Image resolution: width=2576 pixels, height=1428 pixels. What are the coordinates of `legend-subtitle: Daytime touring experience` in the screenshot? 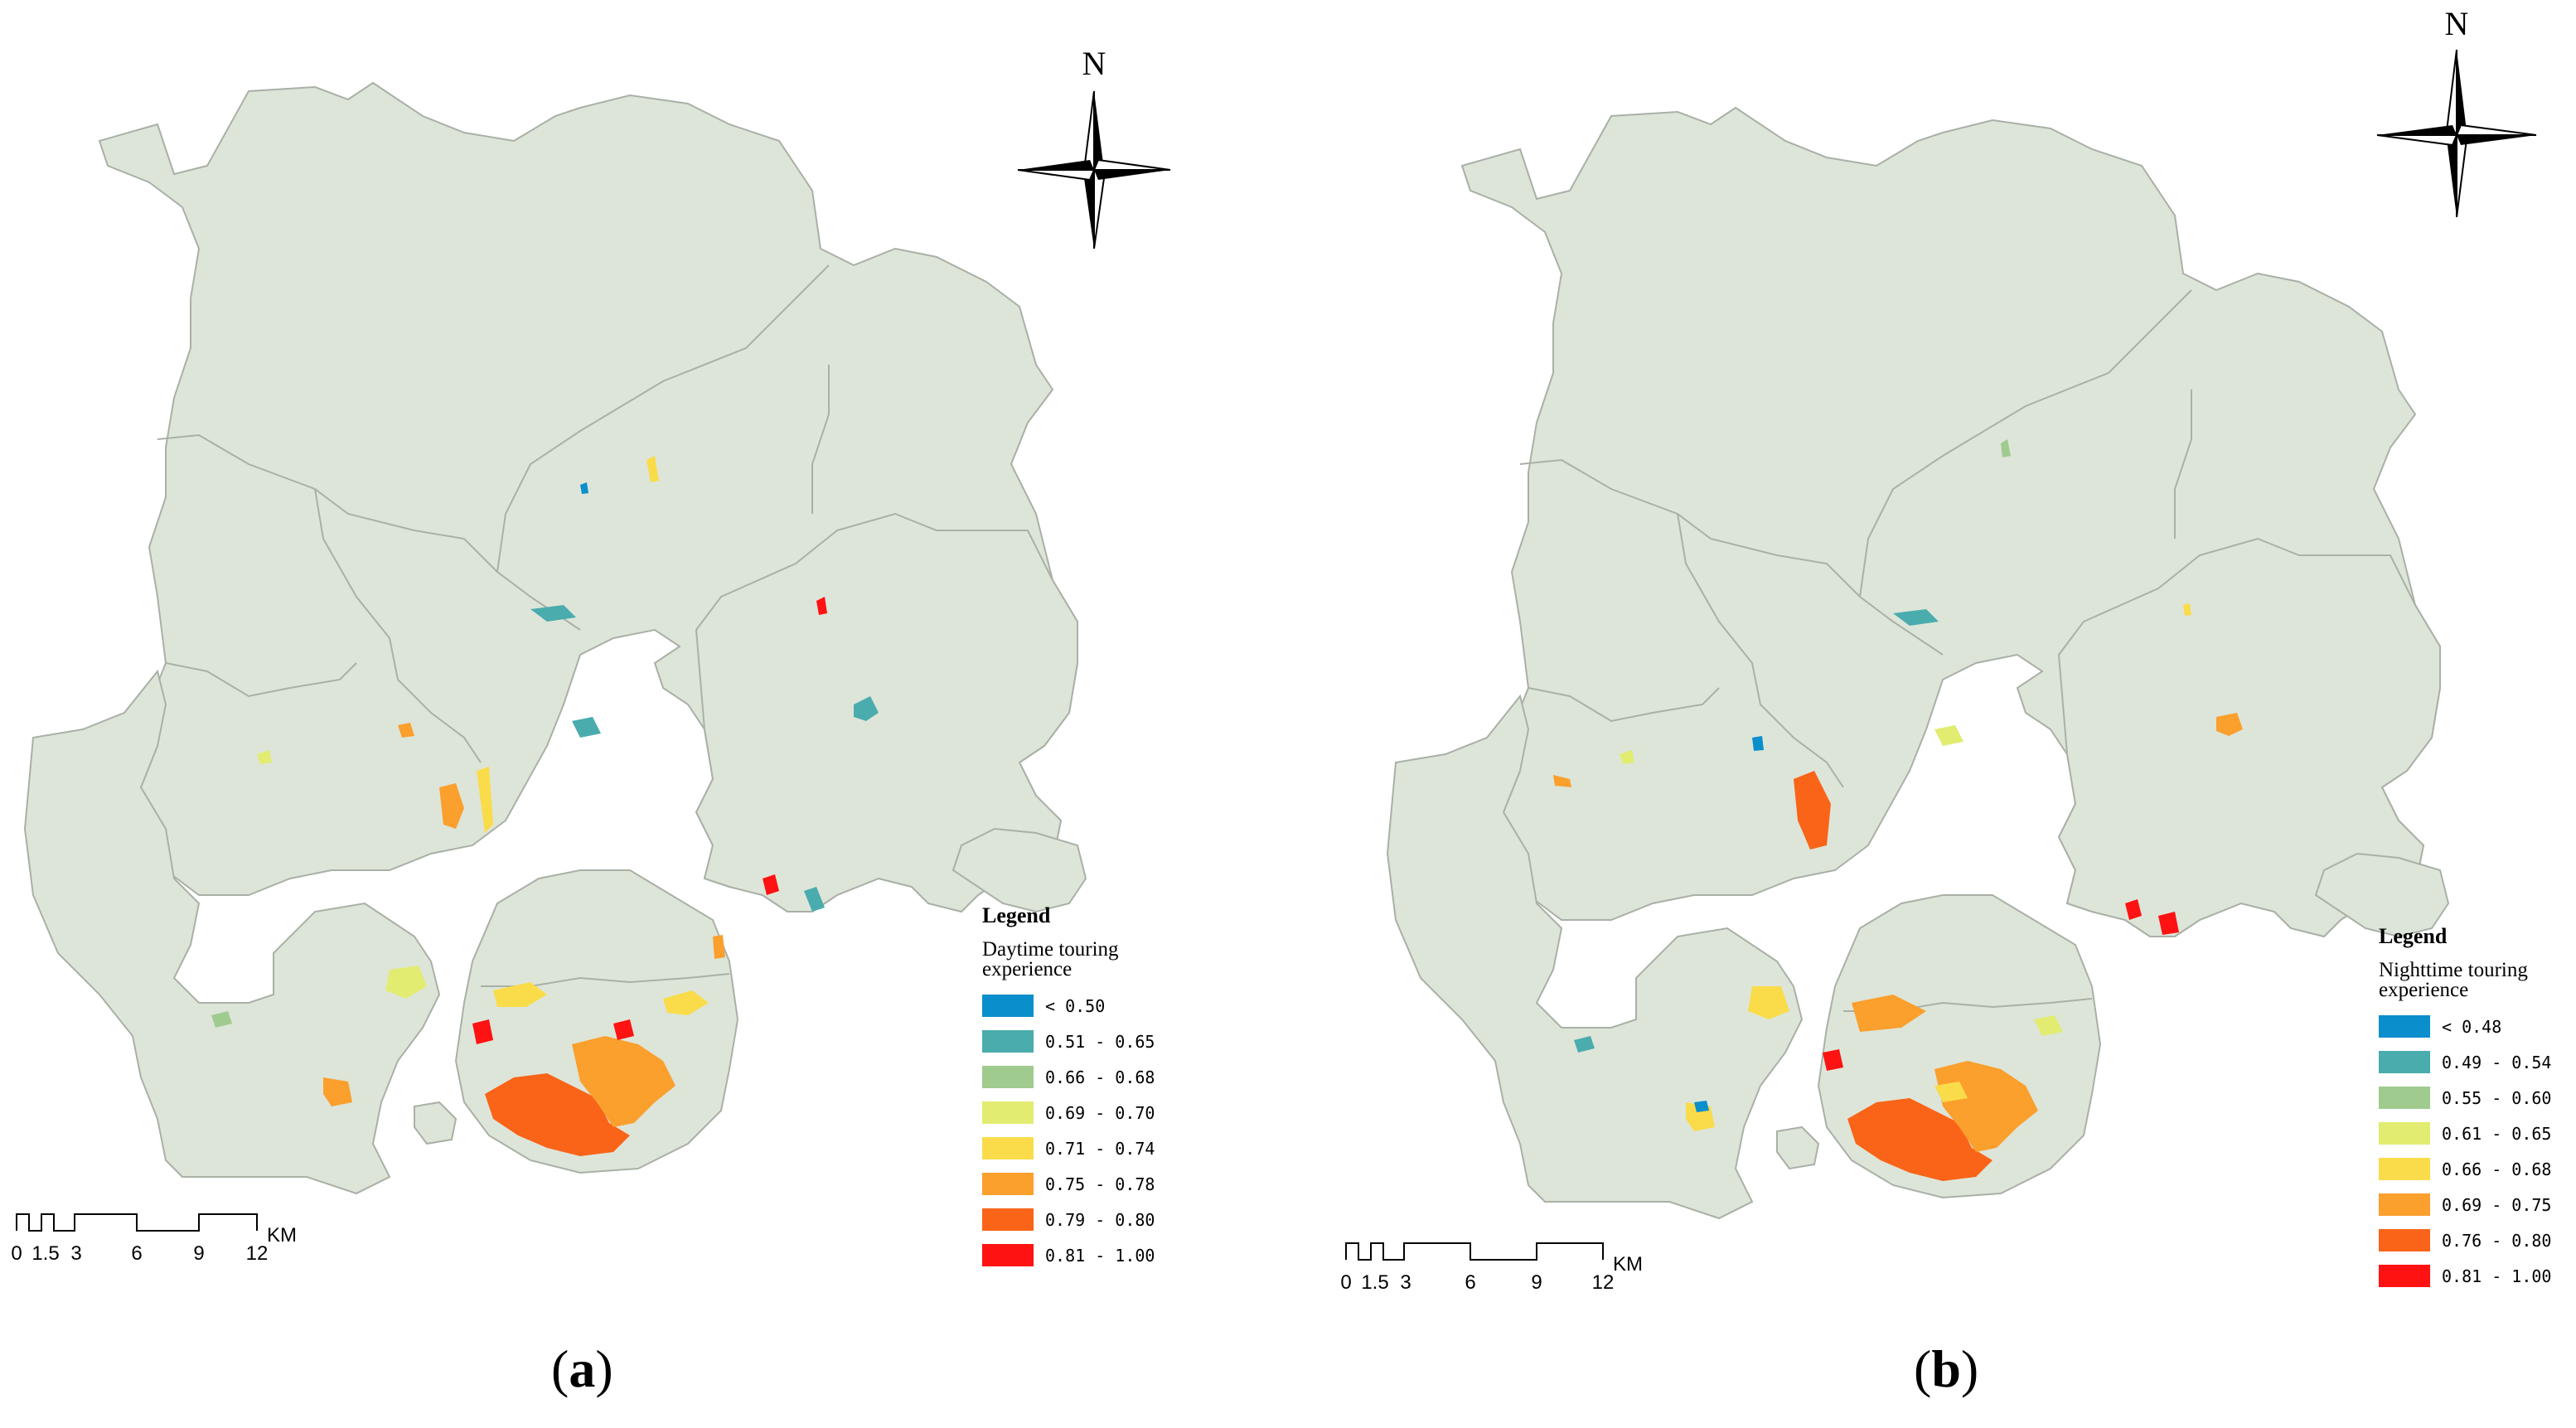 It's located at (1050, 959).